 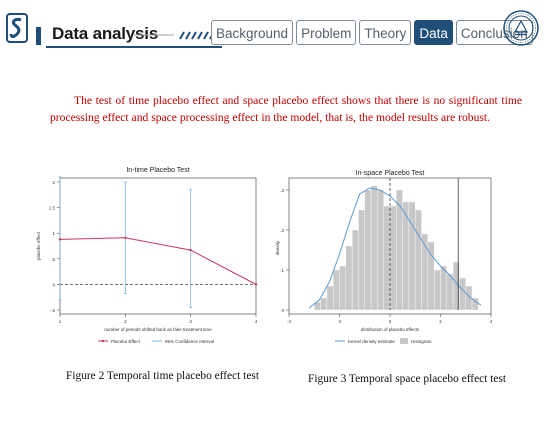 I want to click on title-underline, so click(x=134, y=47).